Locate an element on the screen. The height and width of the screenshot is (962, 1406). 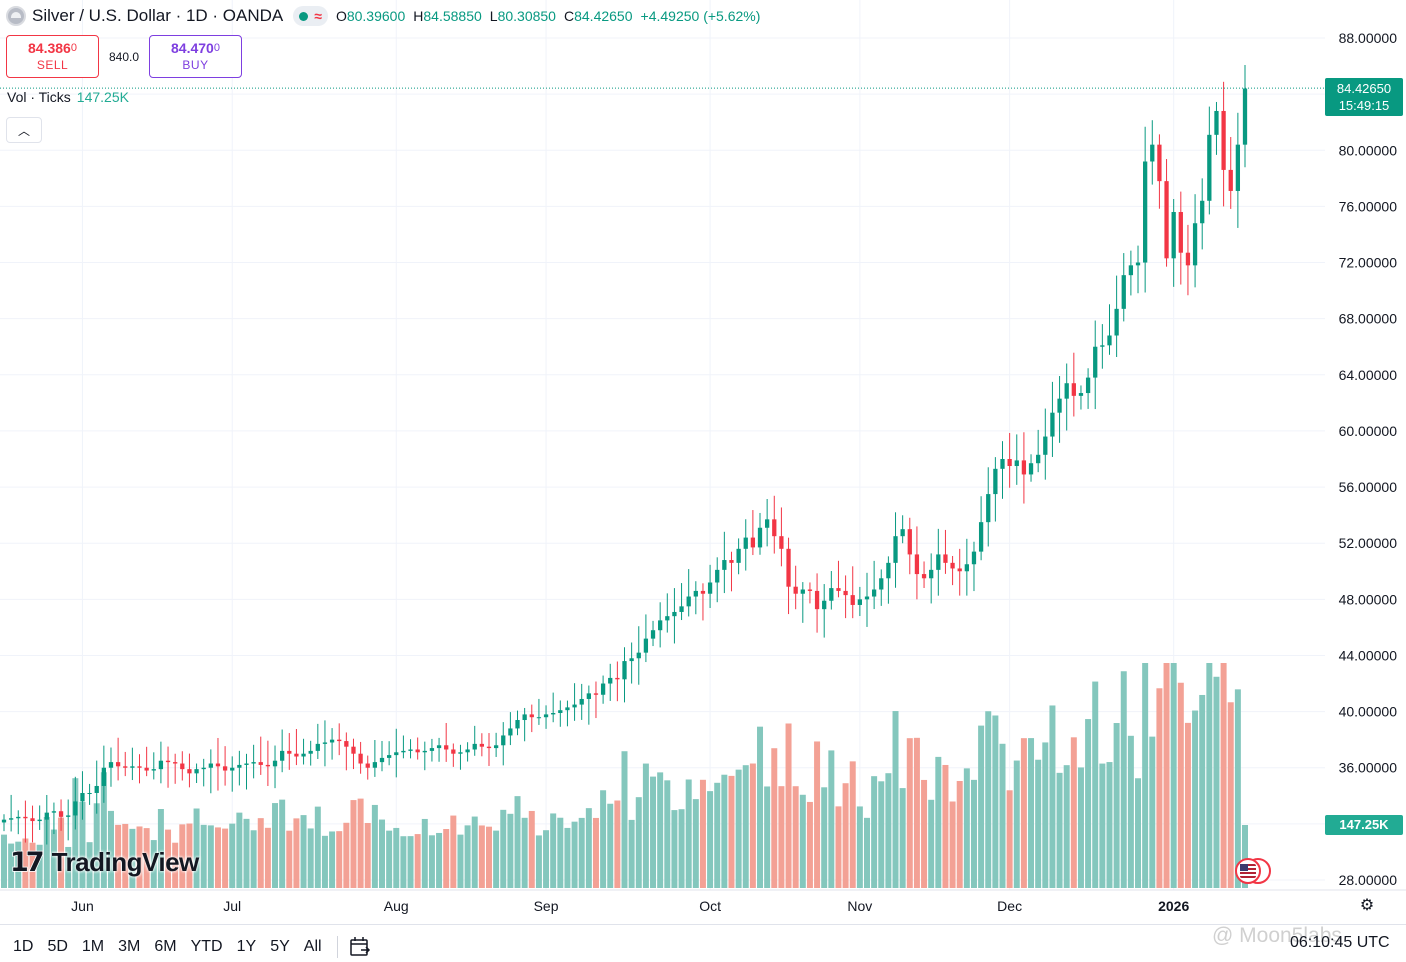
range-3m-button: 3M is located at coordinates (129, 946).